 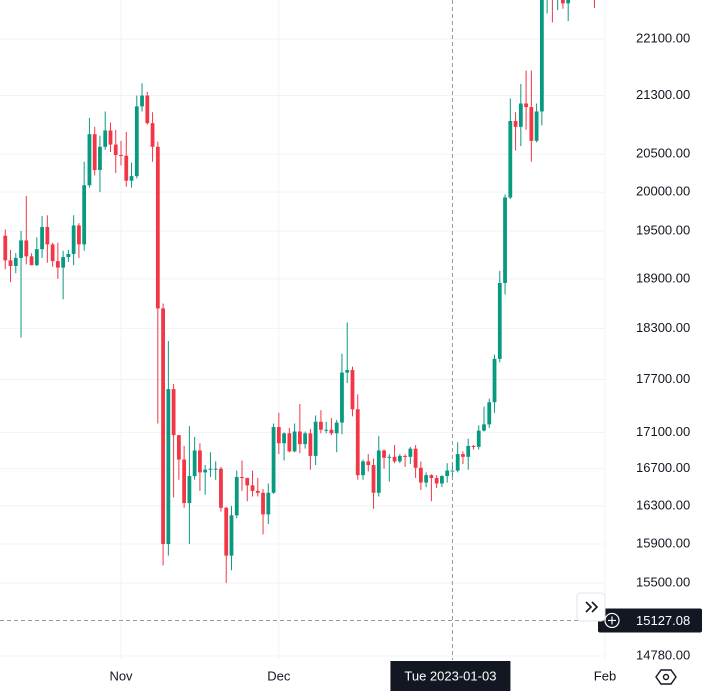 I want to click on settings-icon-center, so click(x=666, y=677).